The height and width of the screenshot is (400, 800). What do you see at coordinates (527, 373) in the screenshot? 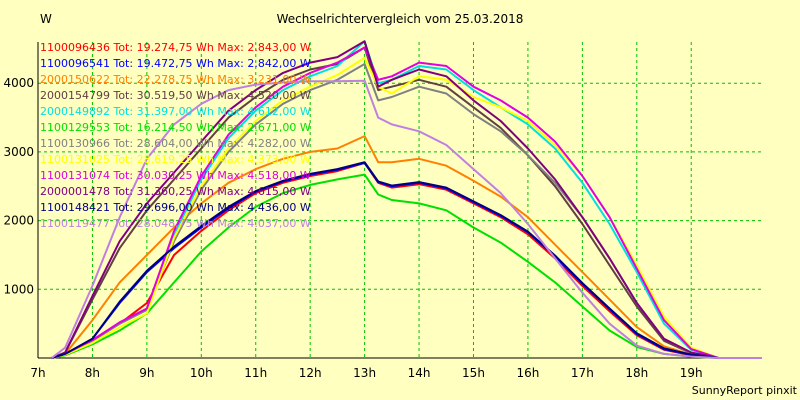
I see `x-tick-label: 16h` at bounding box center [527, 373].